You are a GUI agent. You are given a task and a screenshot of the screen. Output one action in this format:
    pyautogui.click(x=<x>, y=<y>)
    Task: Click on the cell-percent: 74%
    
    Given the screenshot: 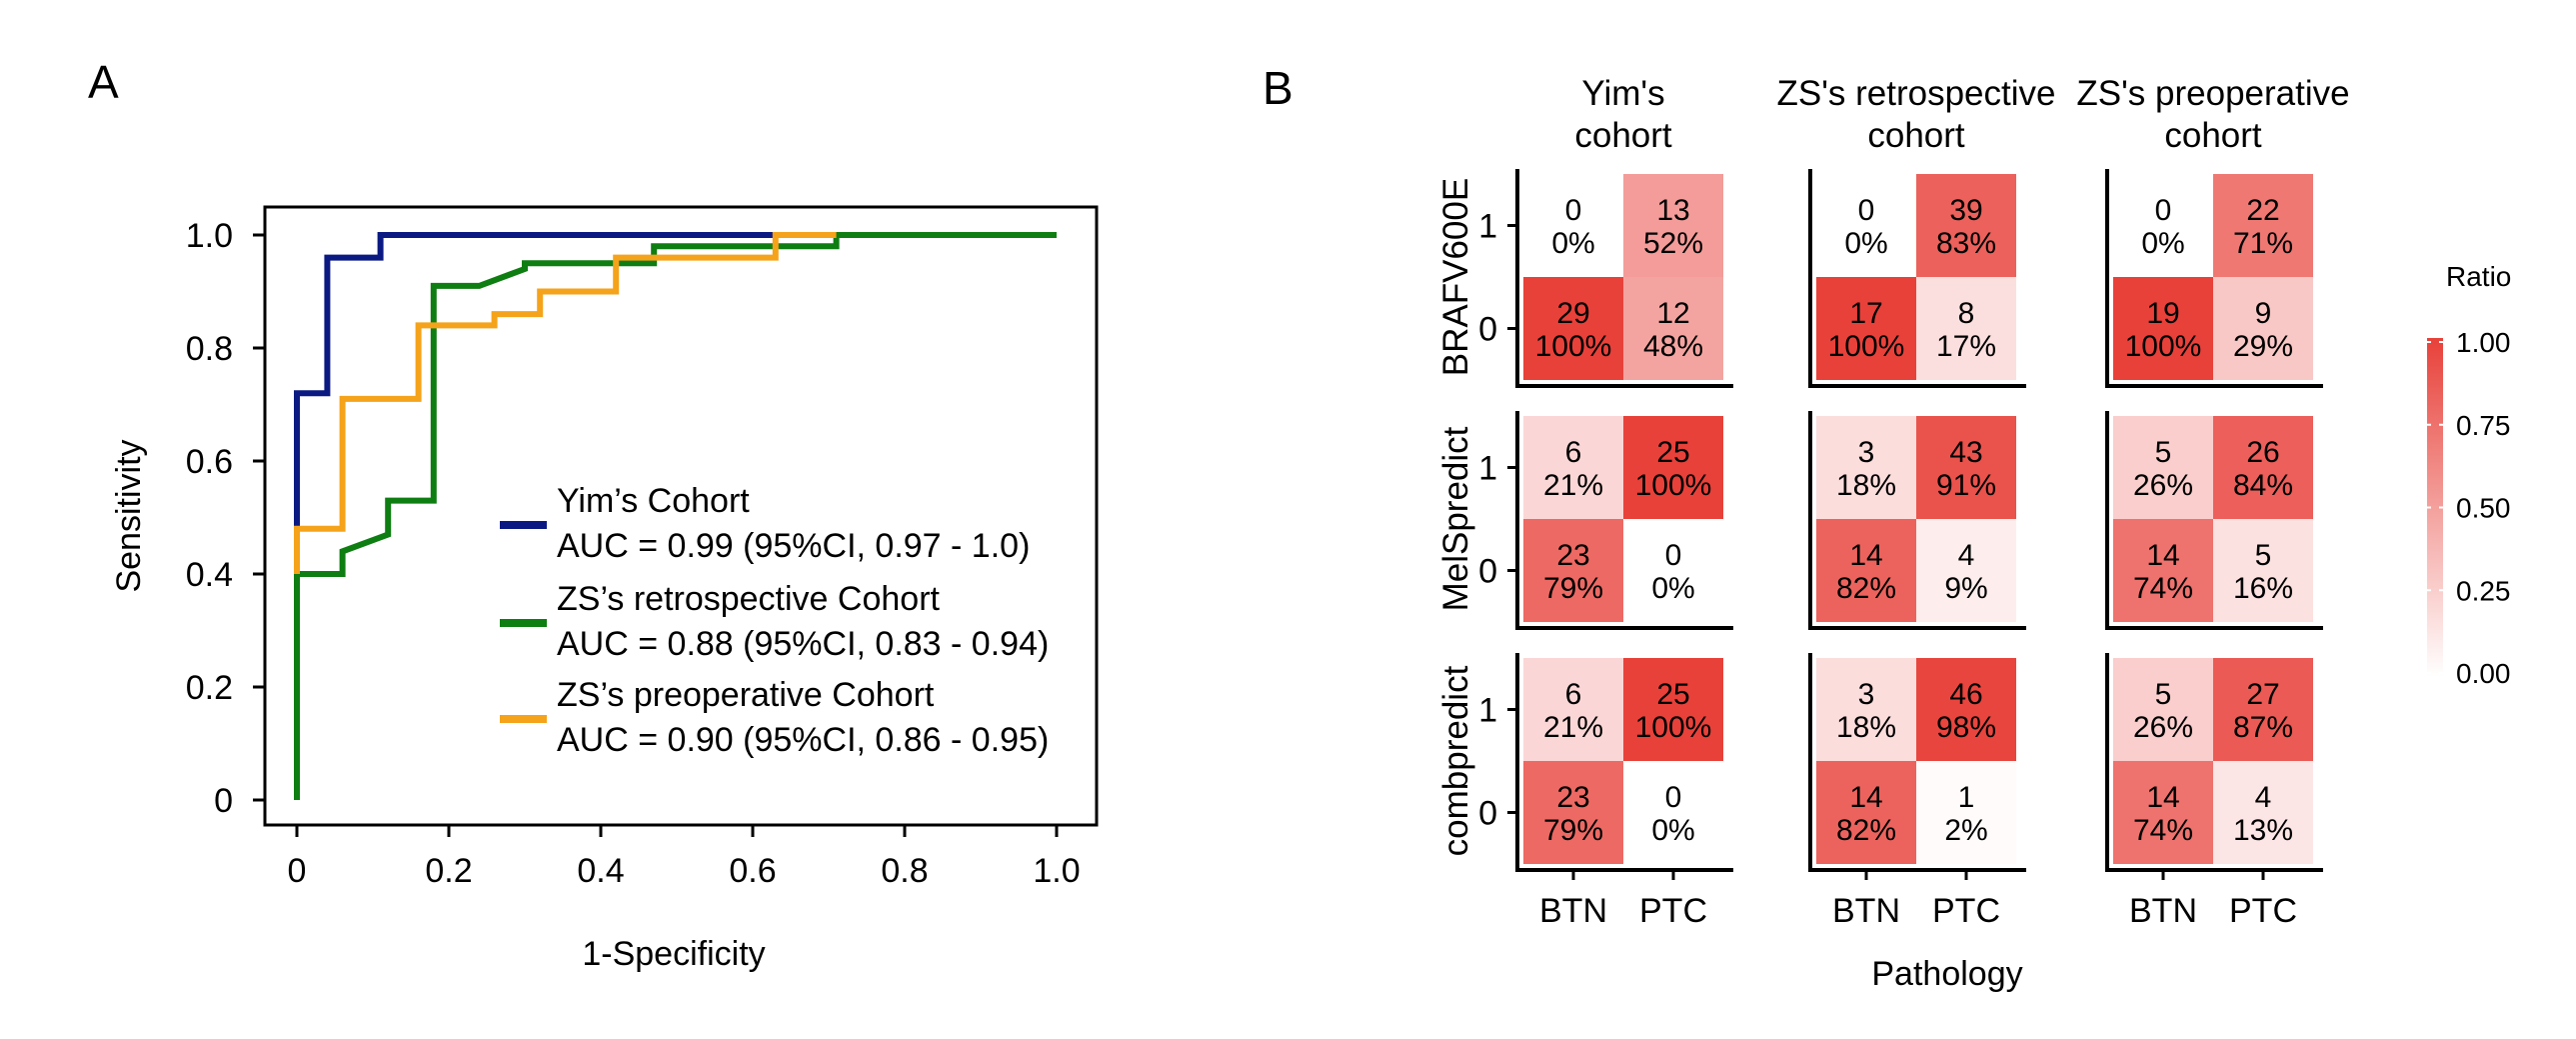 What is the action you would take?
    pyautogui.click(x=2163, y=830)
    